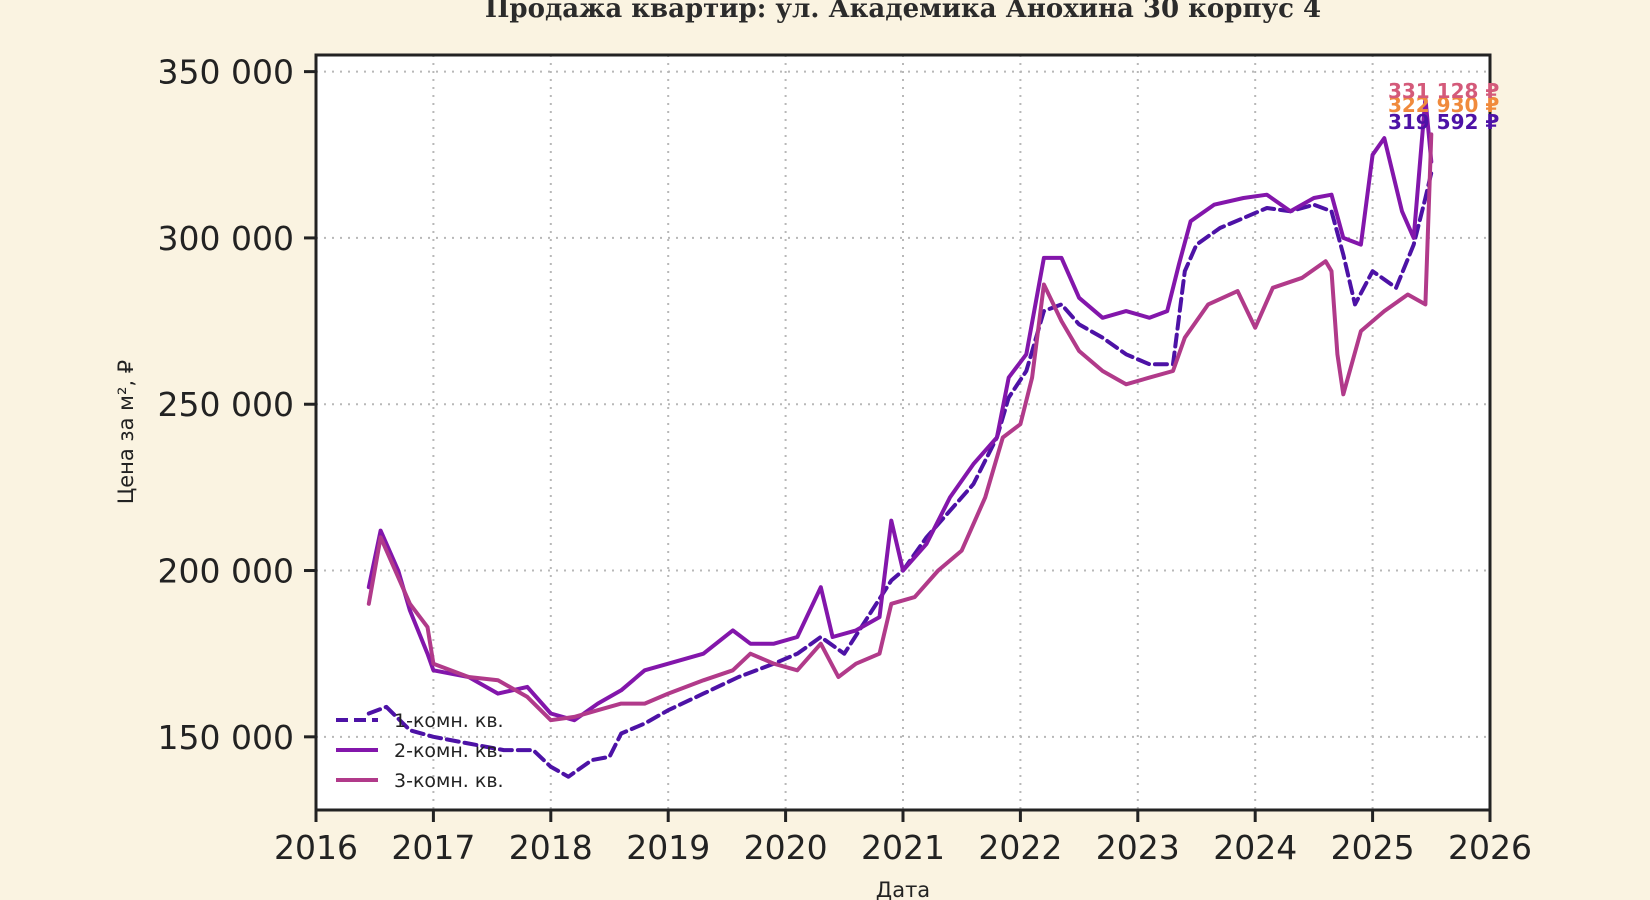  I want to click on legend-label-1: 1-комн. кв., so click(449, 721).